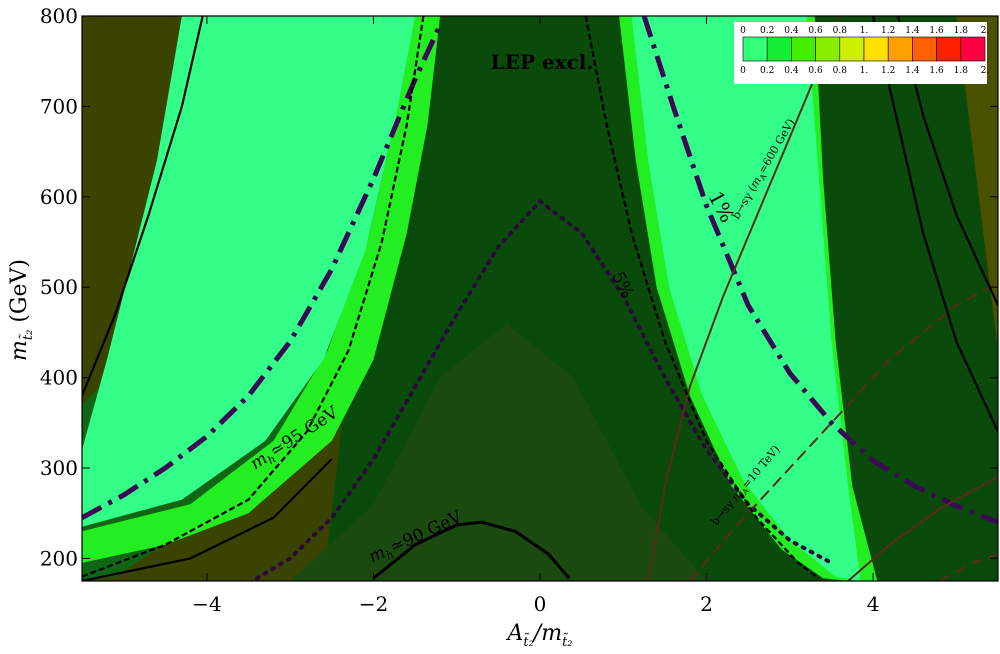 The width and height of the screenshot is (1000, 654). What do you see at coordinates (843, 431) in the screenshot?
I see `curve-bsgamma-10tev` at bounding box center [843, 431].